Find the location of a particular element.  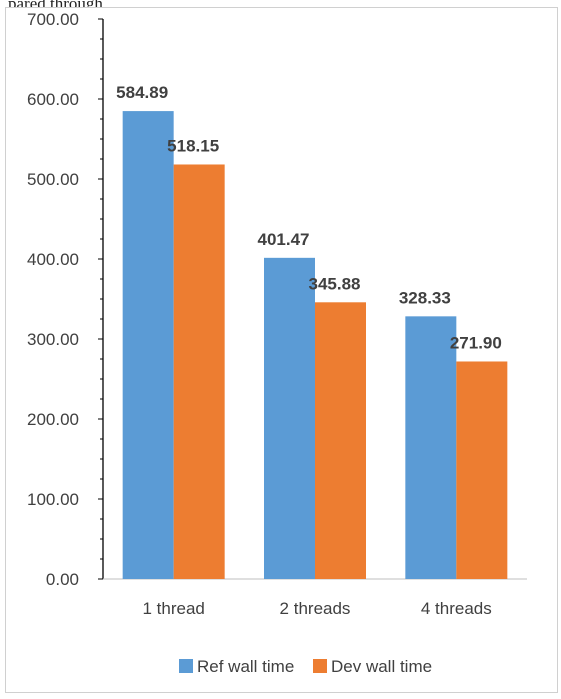

partial-caption-text: pared through is located at coordinates (55, 5).